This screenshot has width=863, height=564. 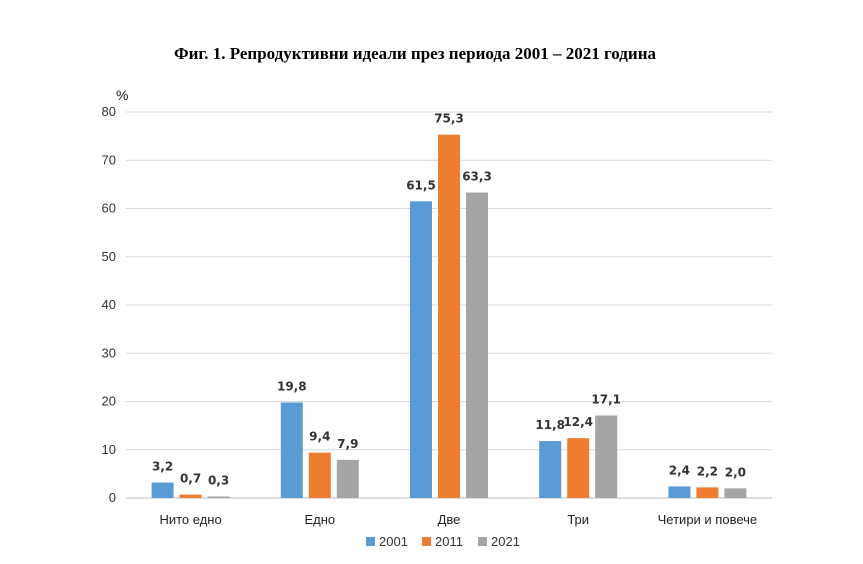 I want to click on y-tick-label: 60, so click(x=109, y=208).